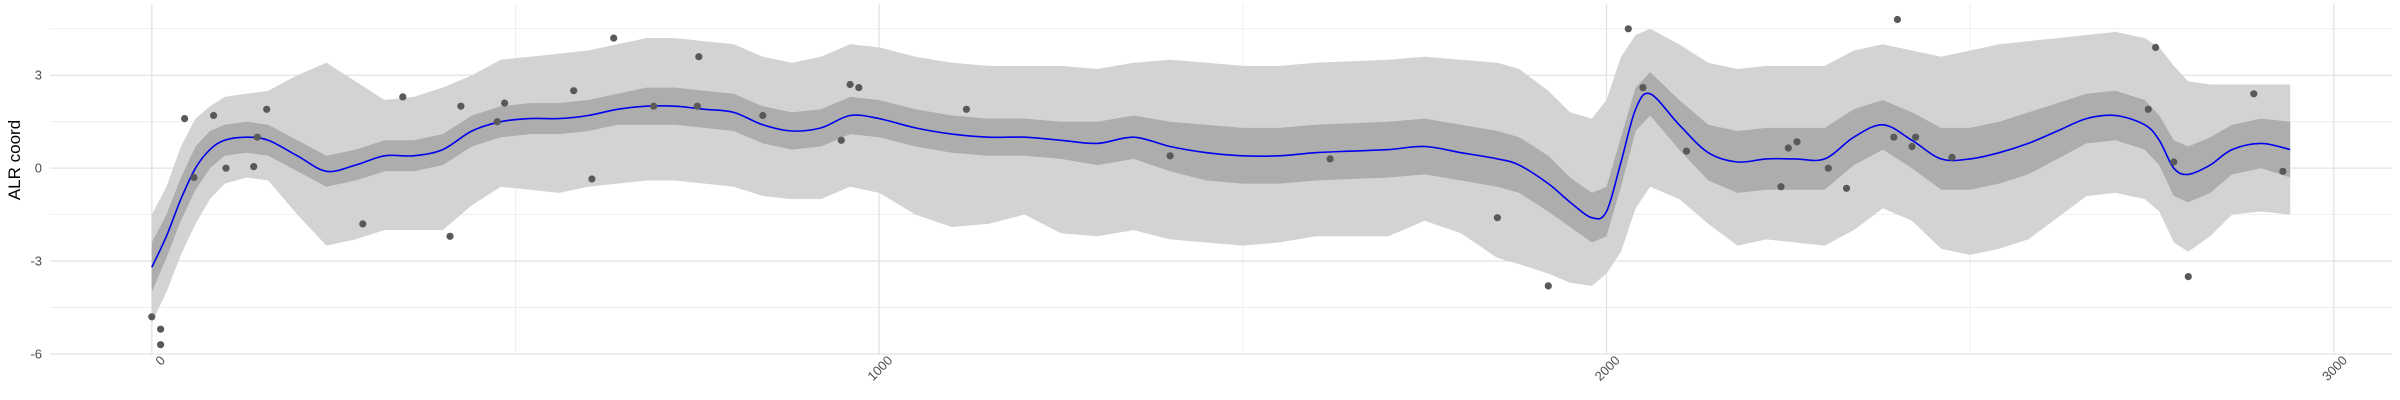  Describe the element at coordinates (879, 368) in the screenshot. I see `x-tick-label: 1000` at that location.